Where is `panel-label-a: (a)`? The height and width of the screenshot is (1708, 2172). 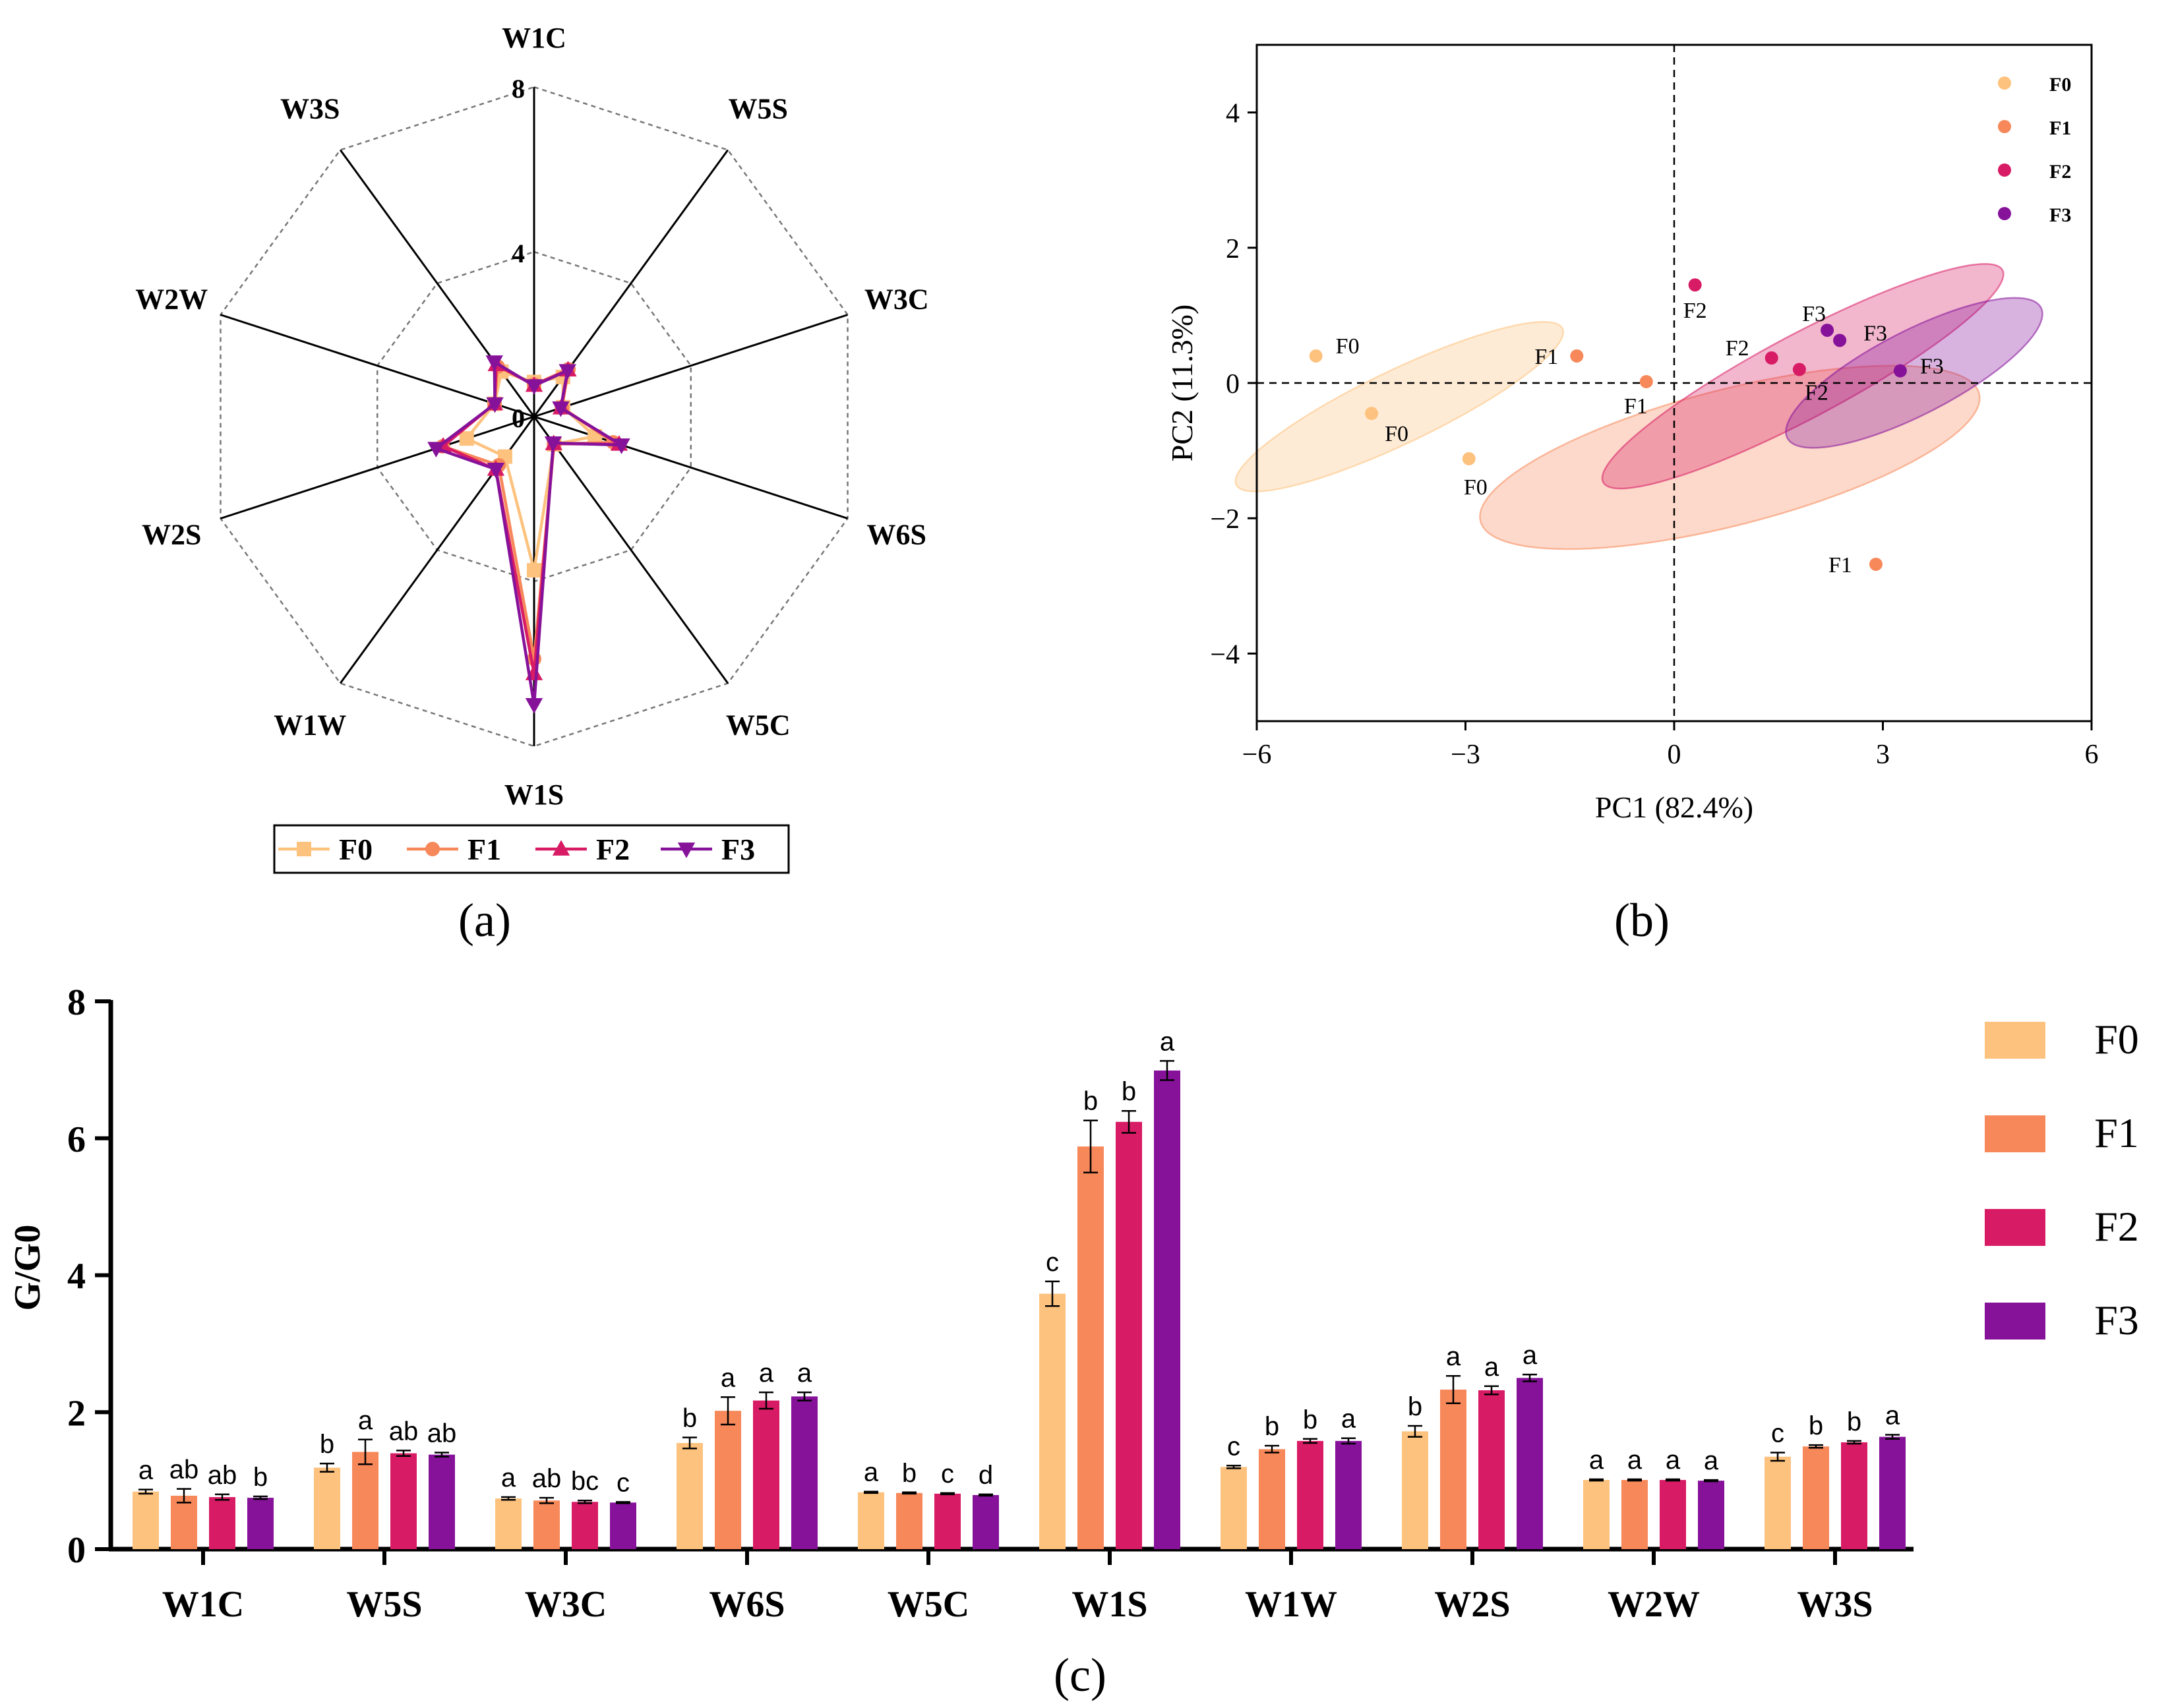
panel-label-a: (a) is located at coordinates (485, 921).